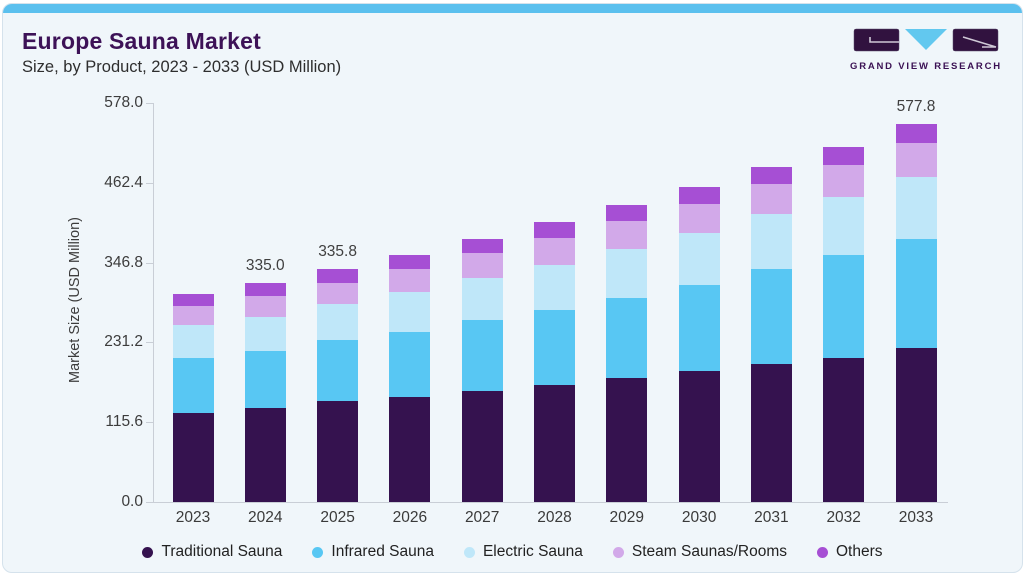  Describe the element at coordinates (382, 551) in the screenshot. I see `legend-label: Infrared Sauna` at that location.